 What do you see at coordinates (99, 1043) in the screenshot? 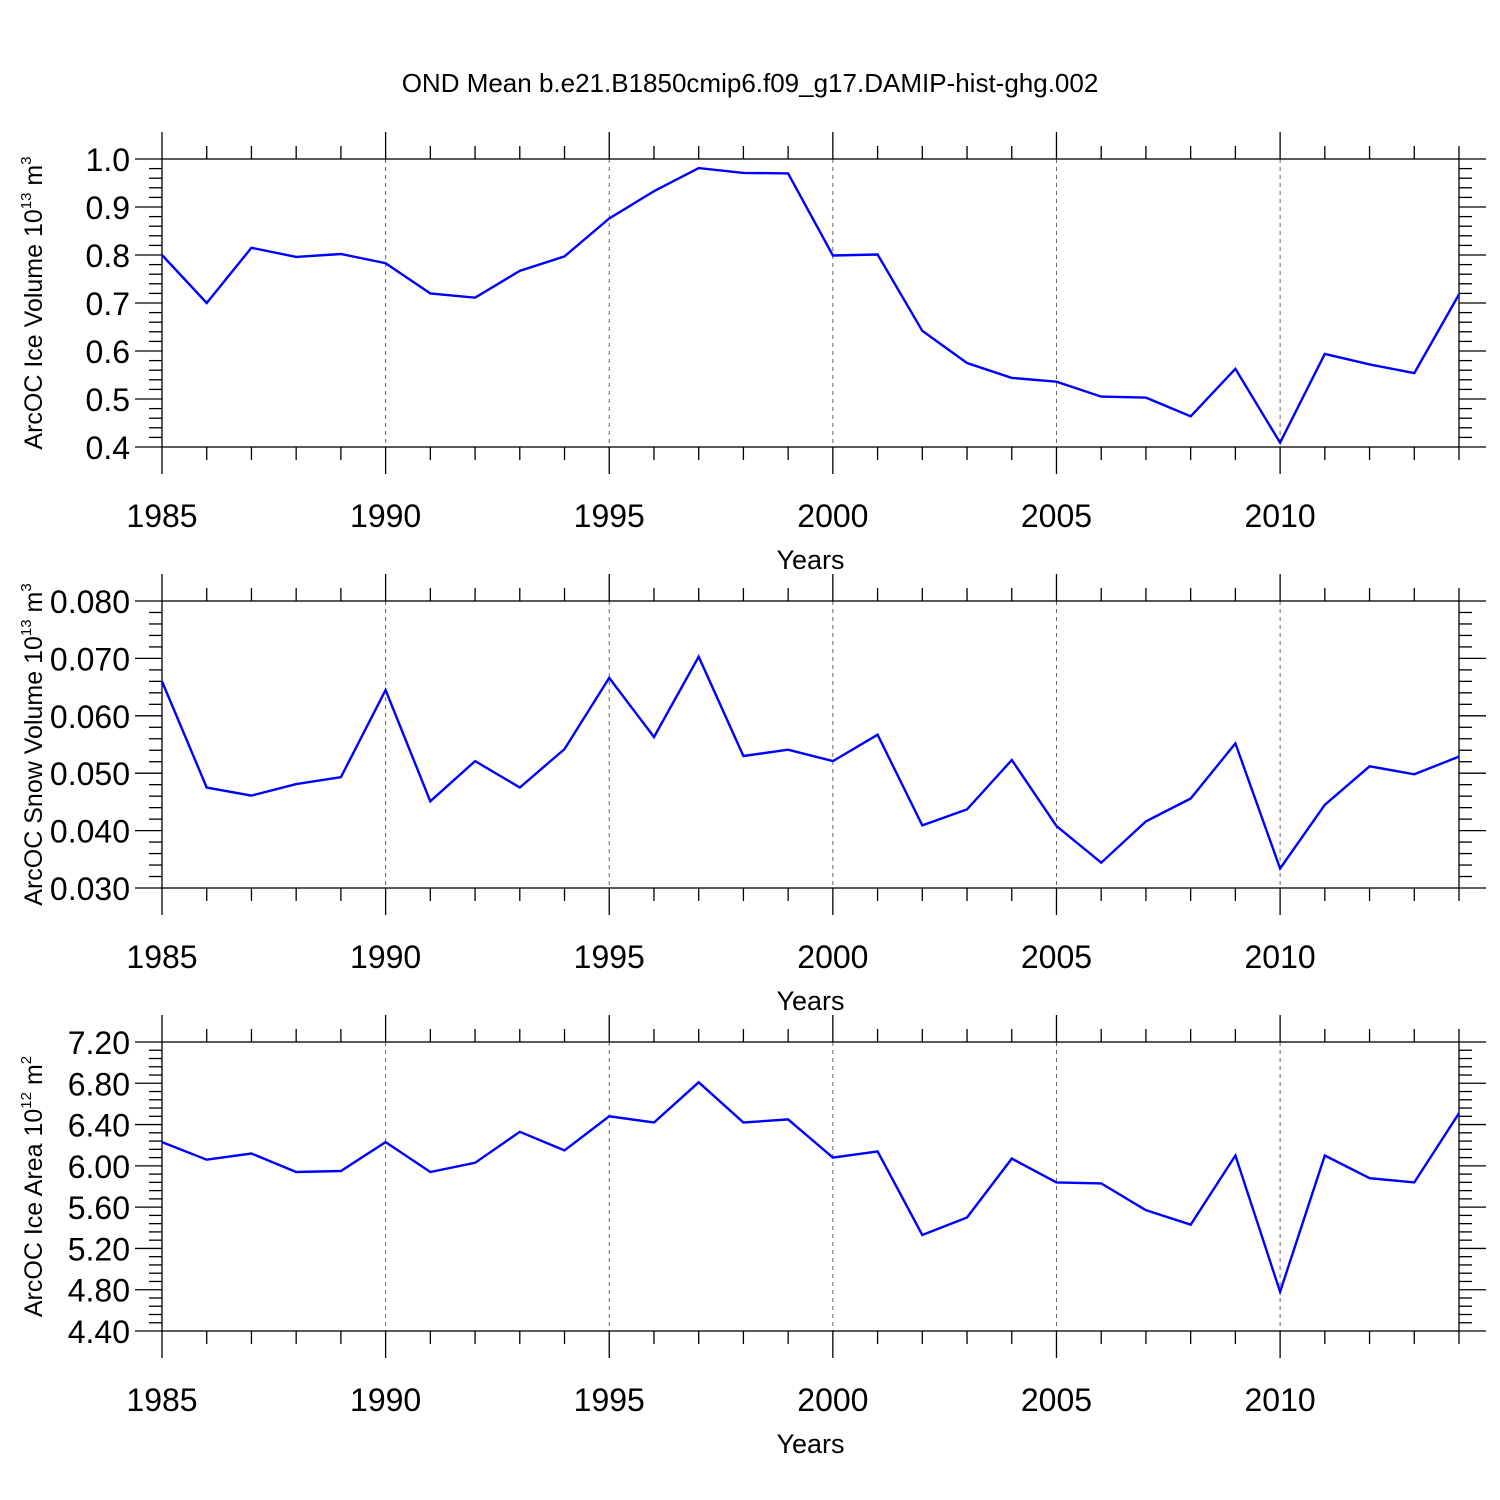
I see `y-tick-label: 7.20` at bounding box center [99, 1043].